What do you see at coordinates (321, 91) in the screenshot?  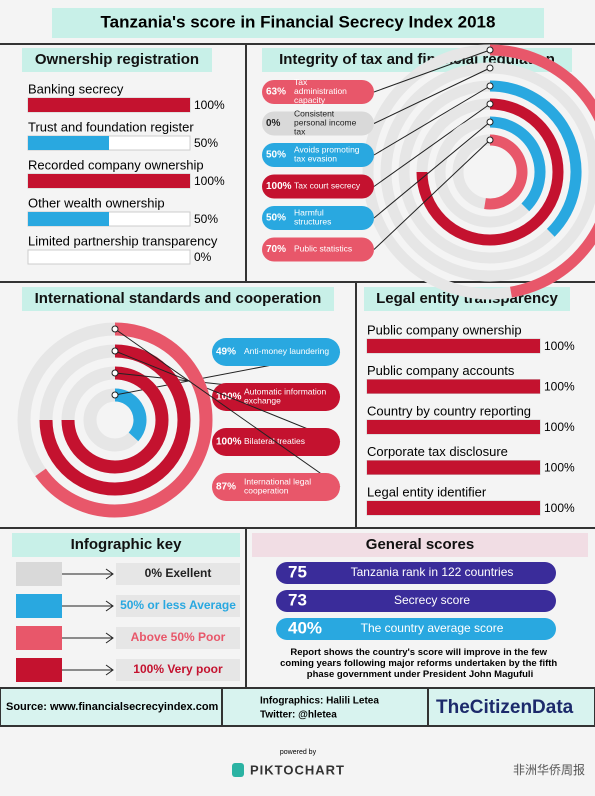 I see `pill-label: Tax administration capacity` at bounding box center [321, 91].